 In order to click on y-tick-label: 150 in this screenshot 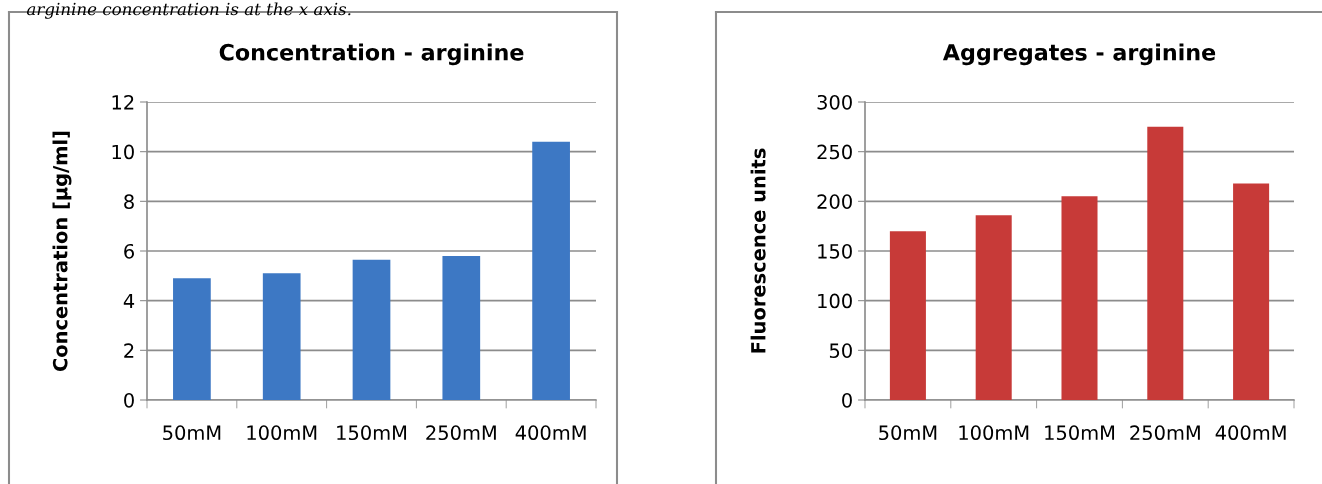, I will do `click(835, 251)`.